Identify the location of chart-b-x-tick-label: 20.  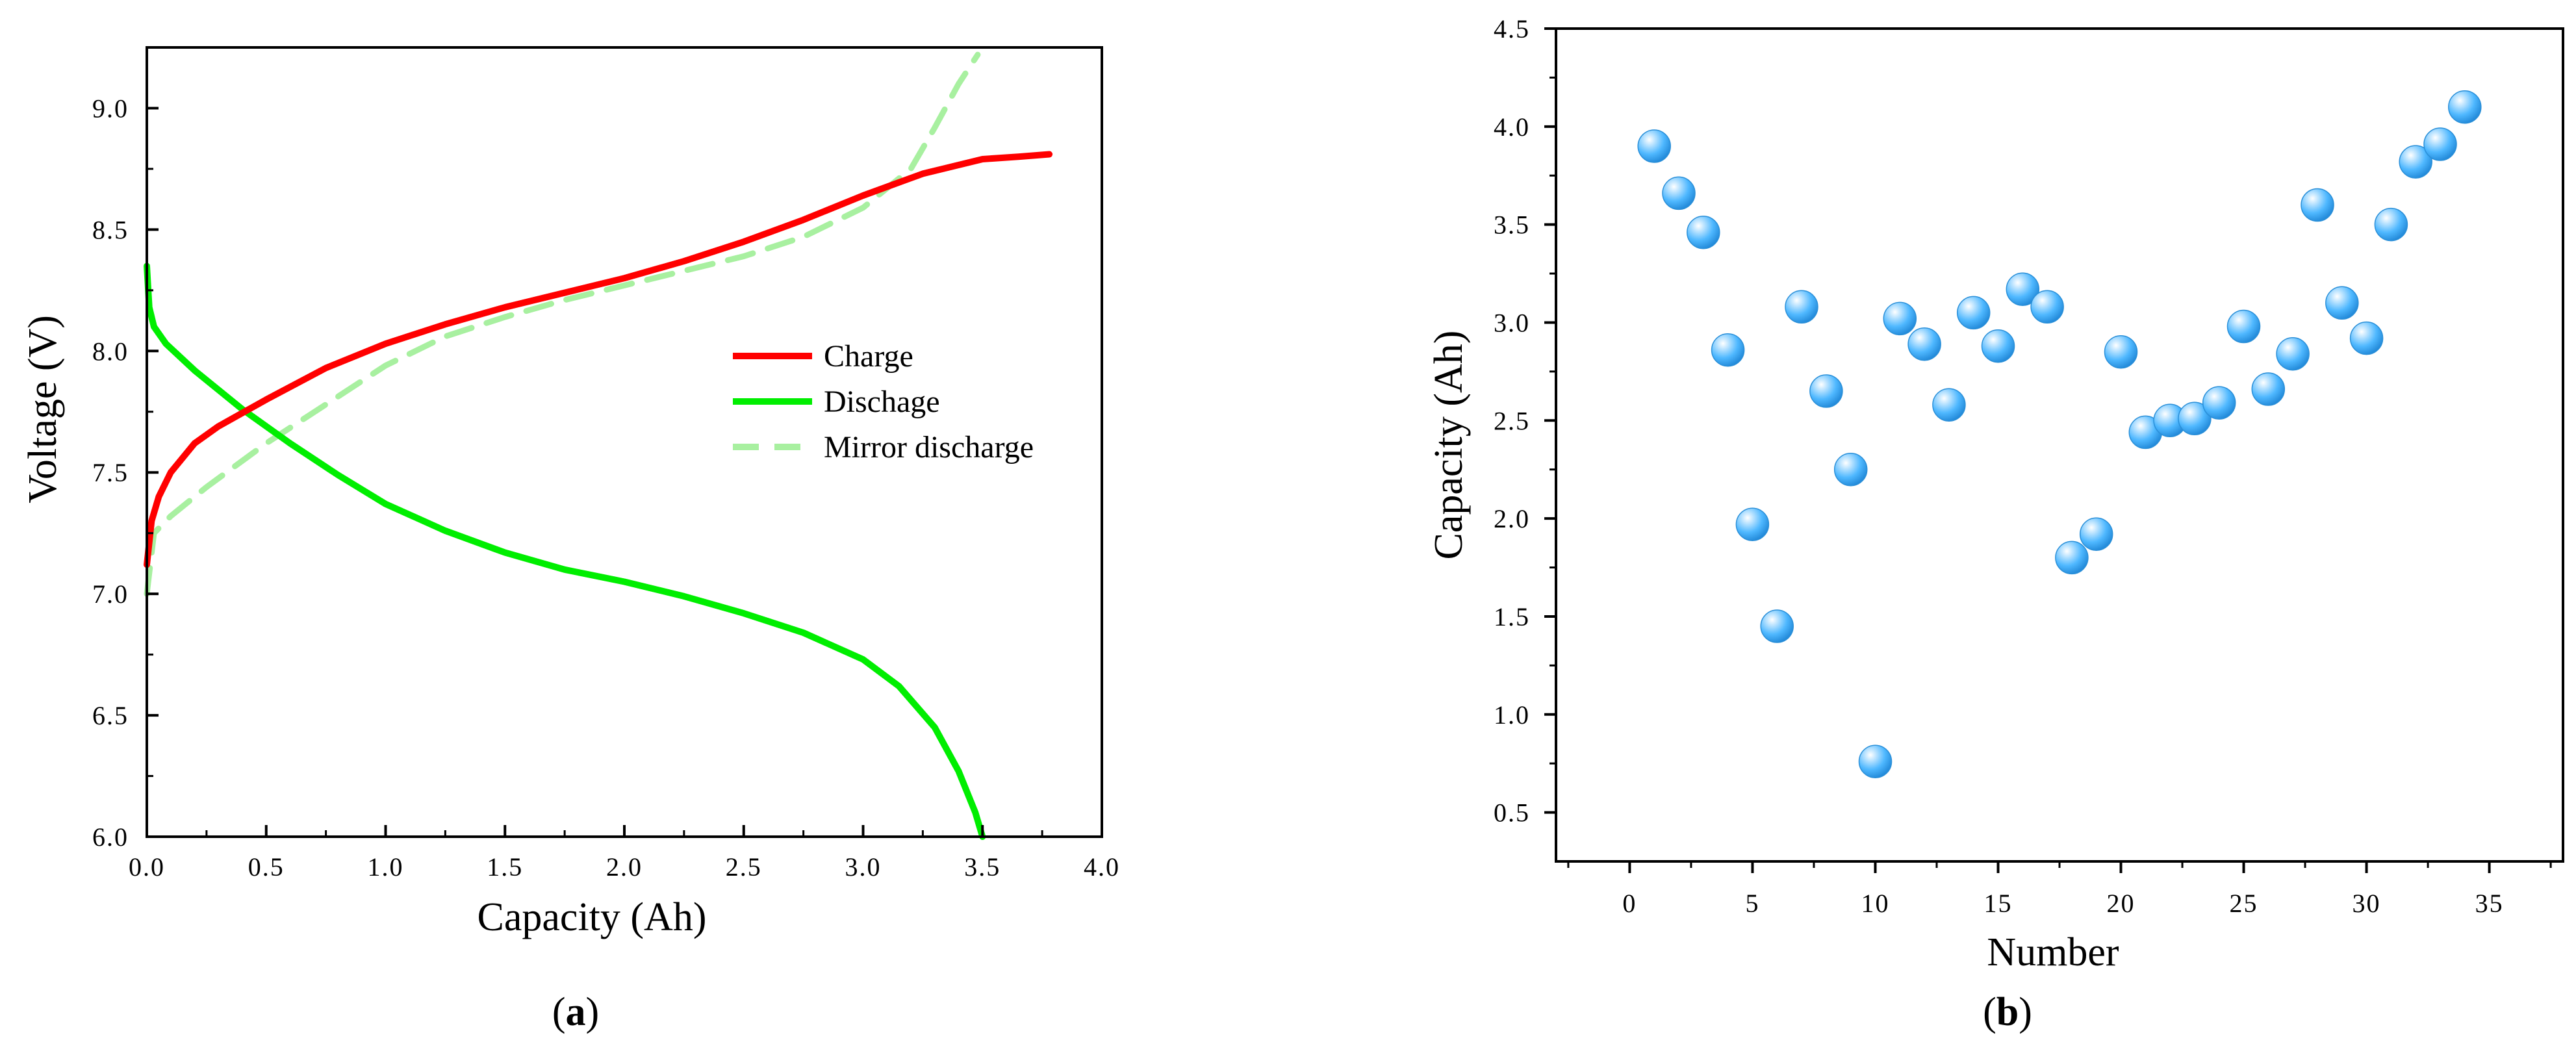
(2121, 904).